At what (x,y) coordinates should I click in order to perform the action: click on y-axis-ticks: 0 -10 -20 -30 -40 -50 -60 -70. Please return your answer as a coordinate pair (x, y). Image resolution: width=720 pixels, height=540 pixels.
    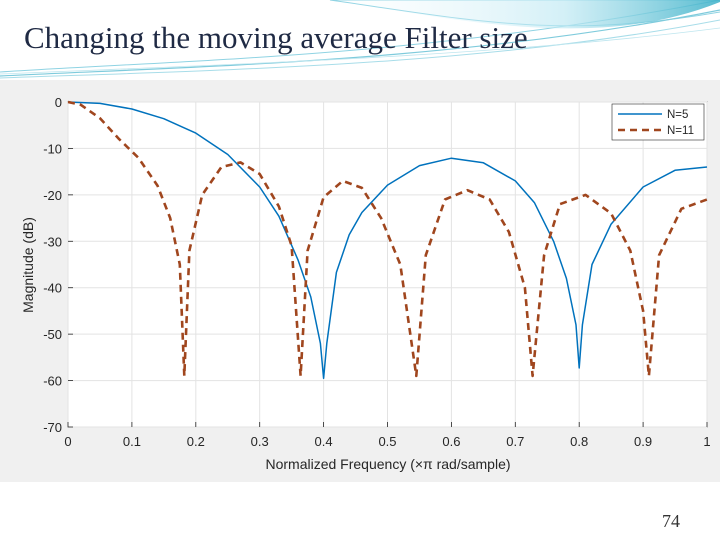
    Looking at the image, I should click on (58, 265).